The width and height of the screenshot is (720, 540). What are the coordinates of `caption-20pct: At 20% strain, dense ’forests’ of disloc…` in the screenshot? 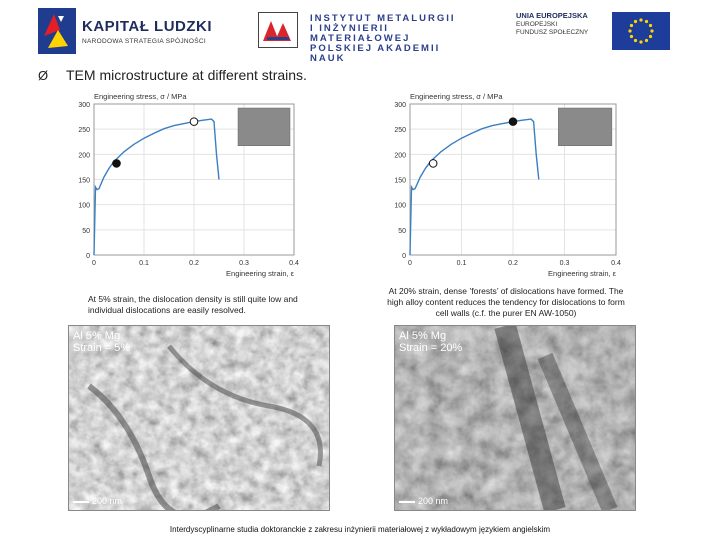 It's located at (506, 302).